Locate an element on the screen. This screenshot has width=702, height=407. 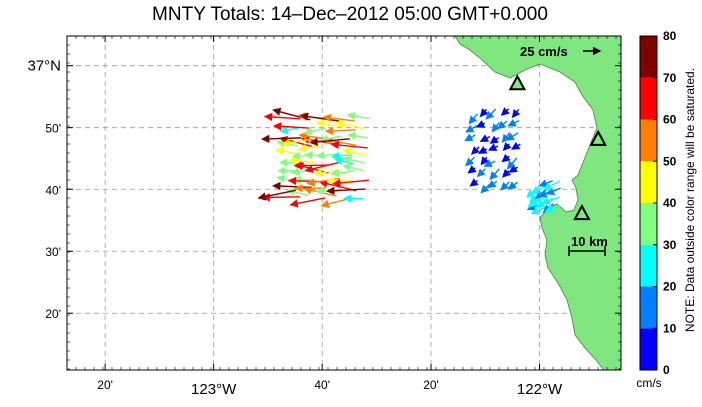
colorbar-tick-label: 50 is located at coordinates (670, 161).